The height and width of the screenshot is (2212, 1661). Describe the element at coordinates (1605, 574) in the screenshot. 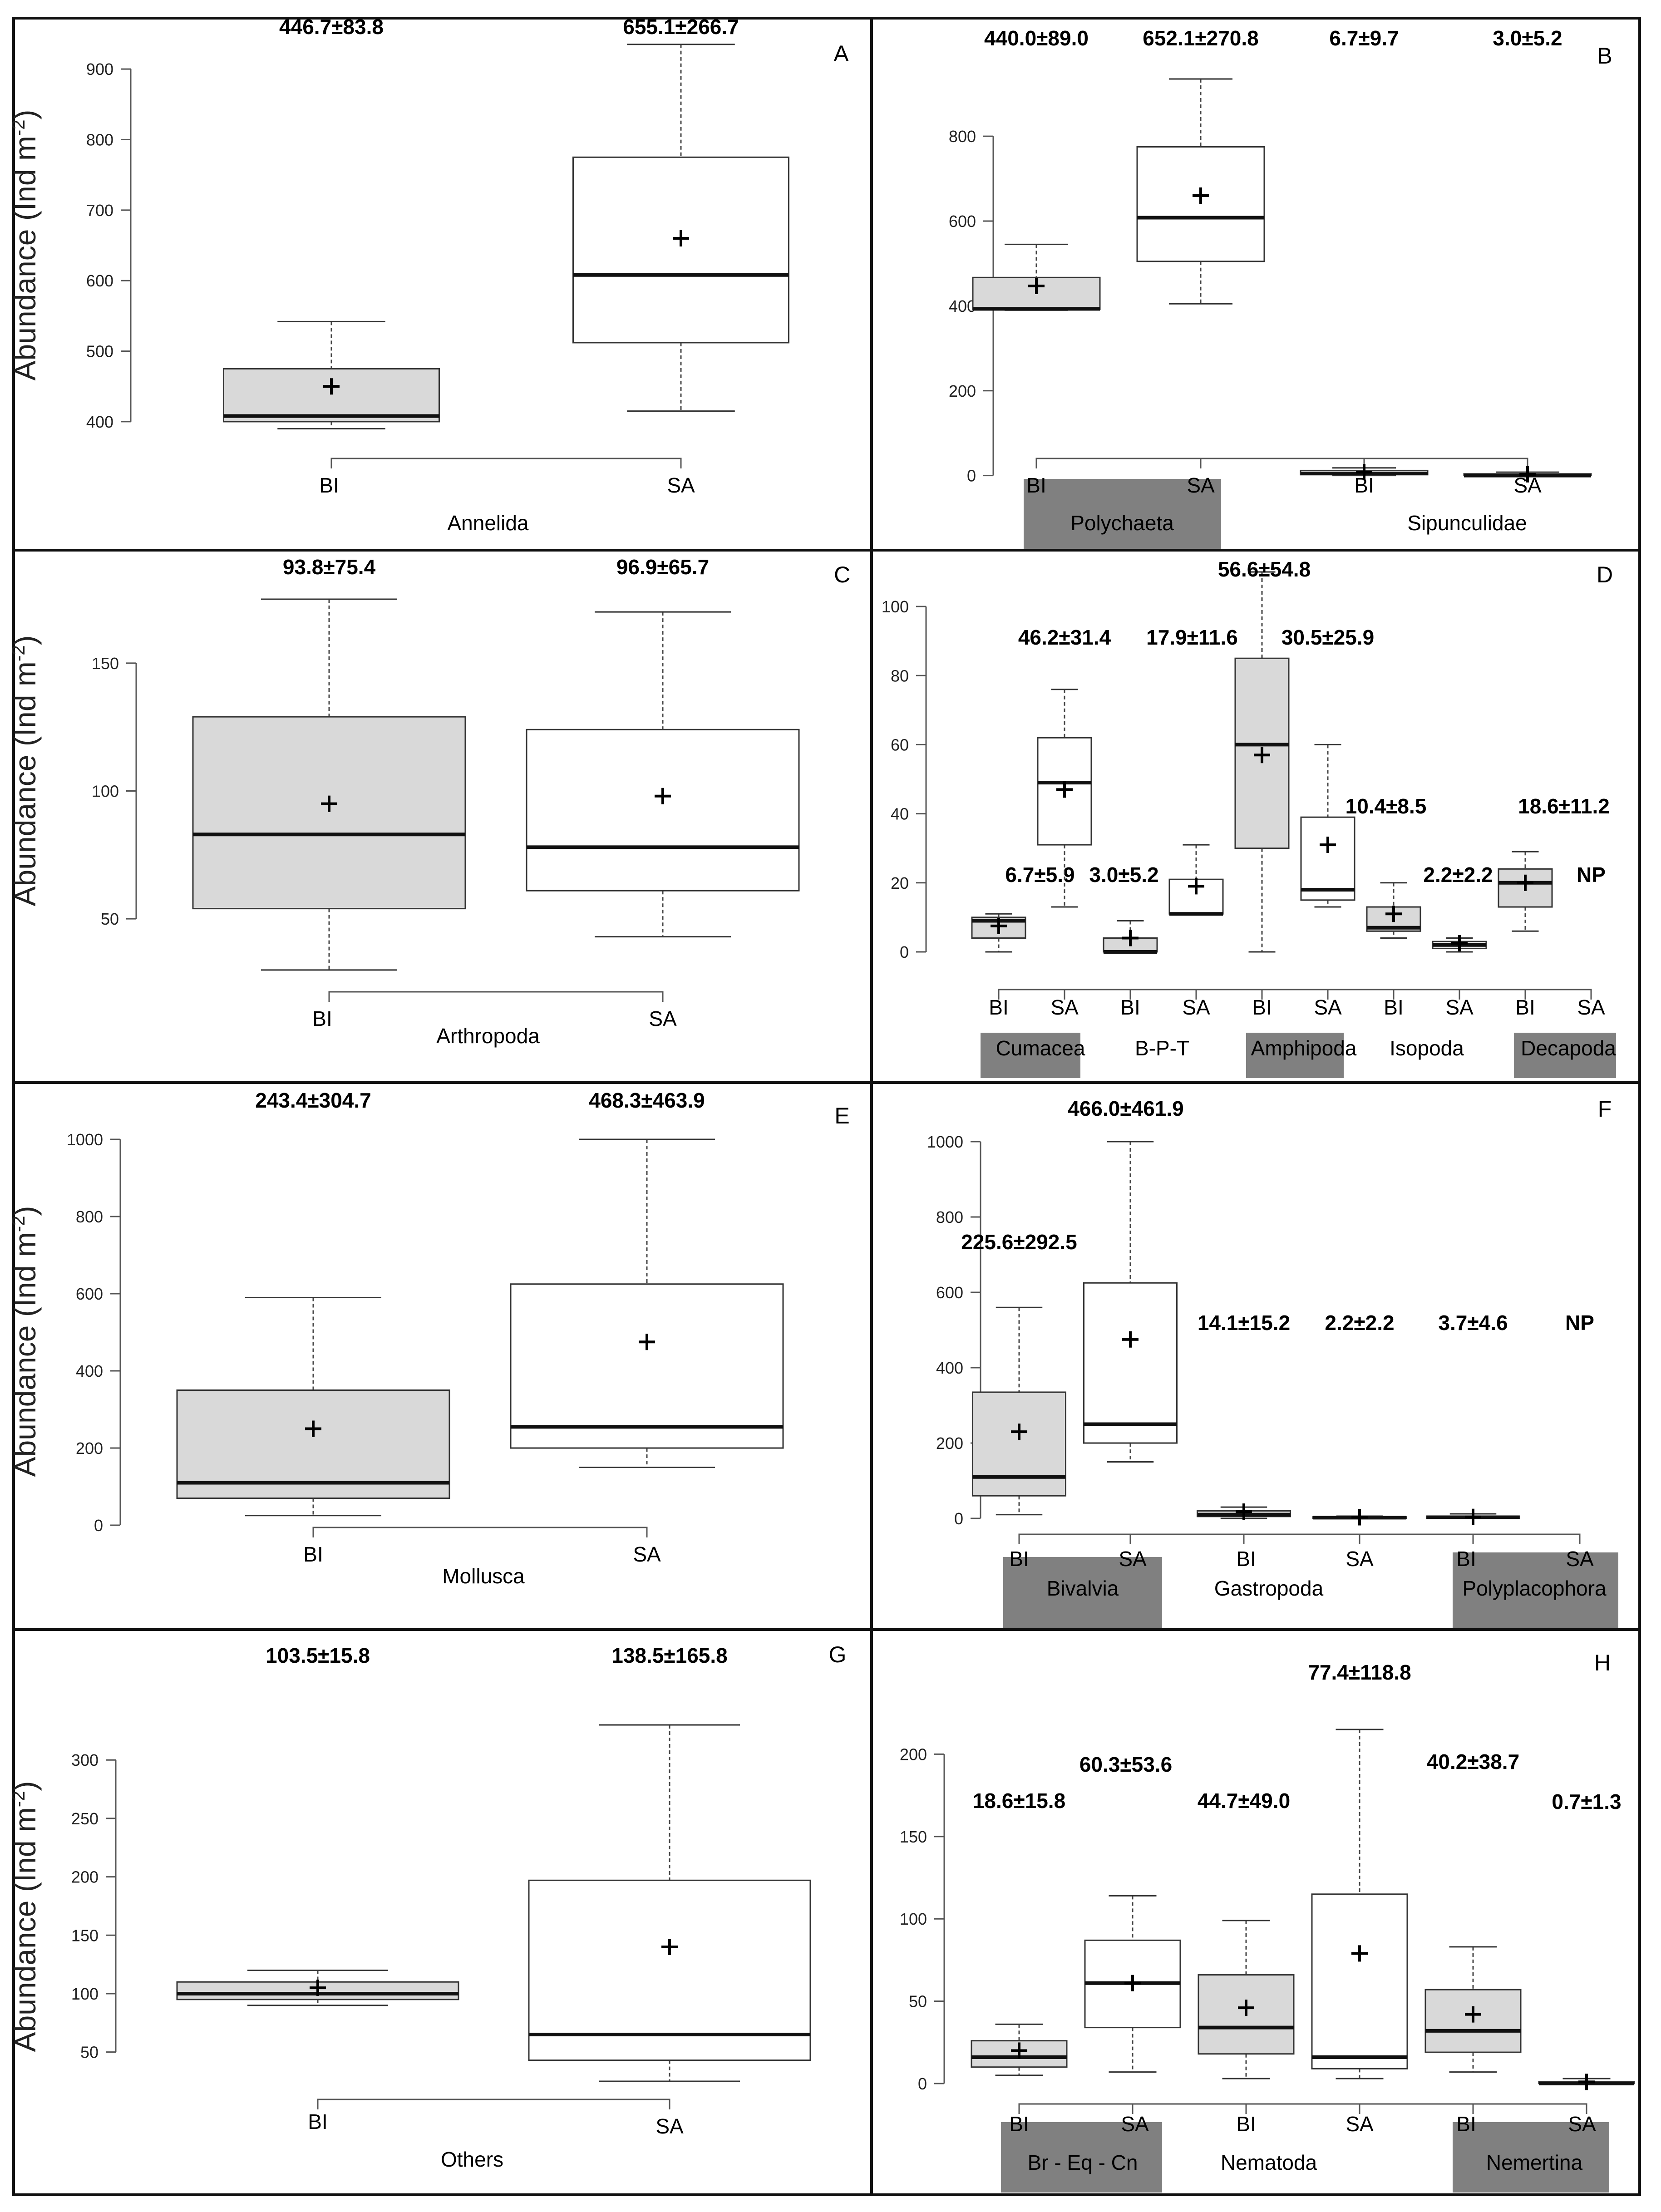

I see `panel-letter: D` at that location.